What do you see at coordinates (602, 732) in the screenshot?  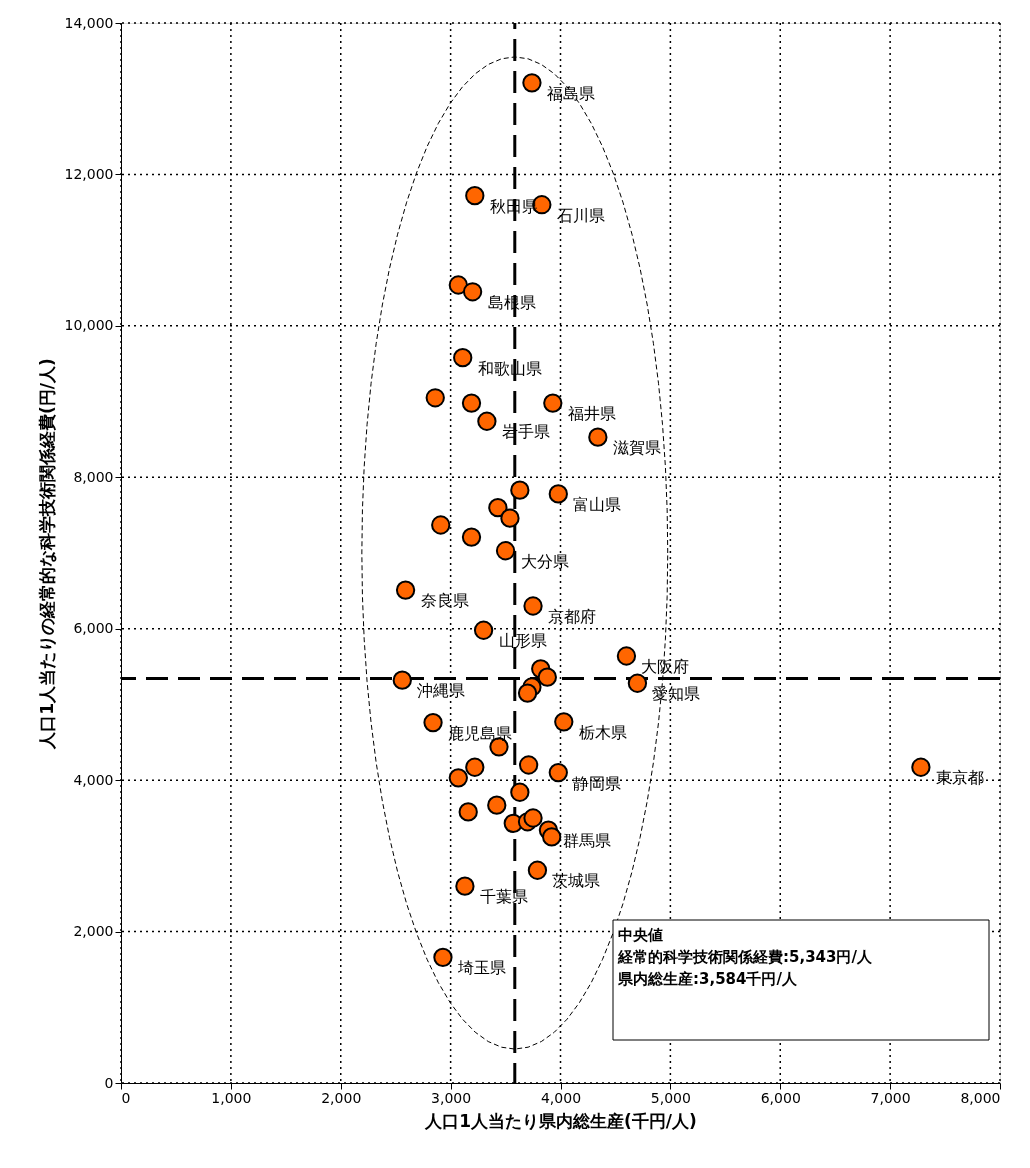 I see `annotation: 栃木県` at bounding box center [602, 732].